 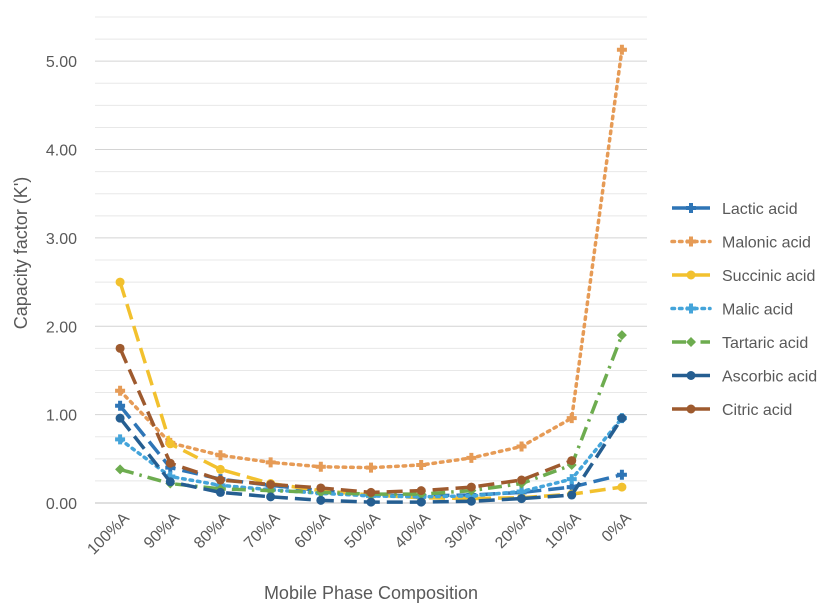 What do you see at coordinates (61, 62) in the screenshot?
I see `y-tick-label: 5.00` at bounding box center [61, 62].